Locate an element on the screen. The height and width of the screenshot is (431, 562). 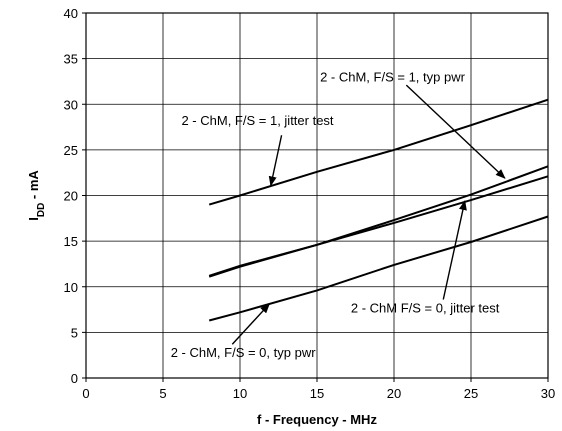
annotation-2: 2 - ChM, F/S = 1, jitter test is located at coordinates (257, 150).